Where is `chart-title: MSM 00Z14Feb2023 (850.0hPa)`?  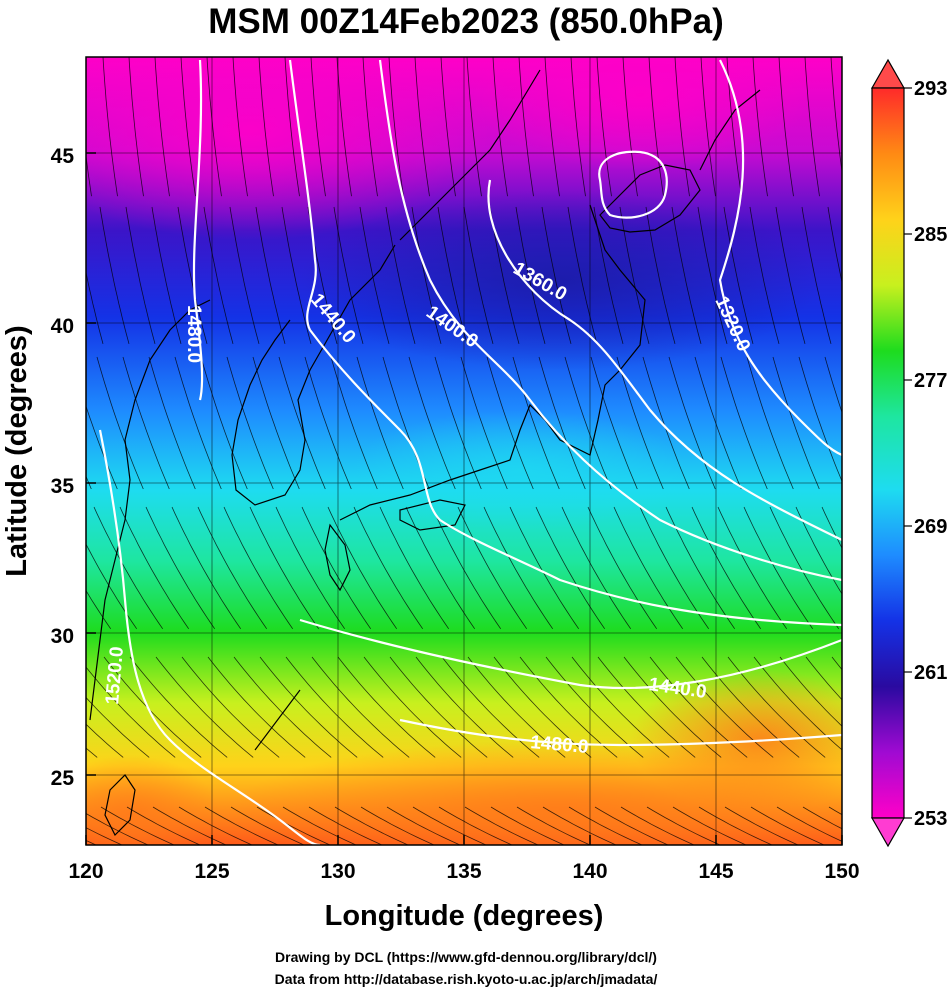
chart-title: MSM 00Z14Feb2023 (850.0hPa) is located at coordinates (466, 21).